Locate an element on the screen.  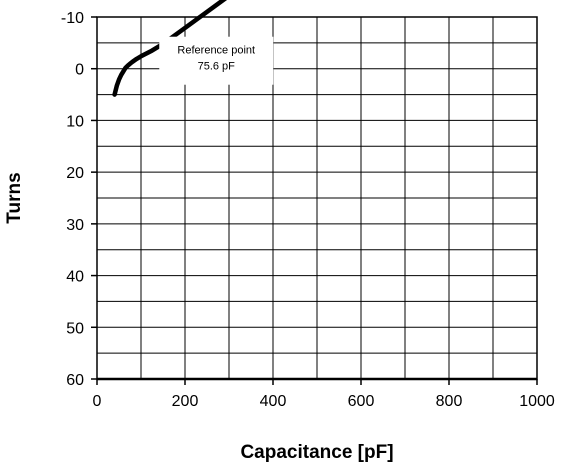
annotation-layer: Reference point 75.6 pF is located at coordinates (216, 60).